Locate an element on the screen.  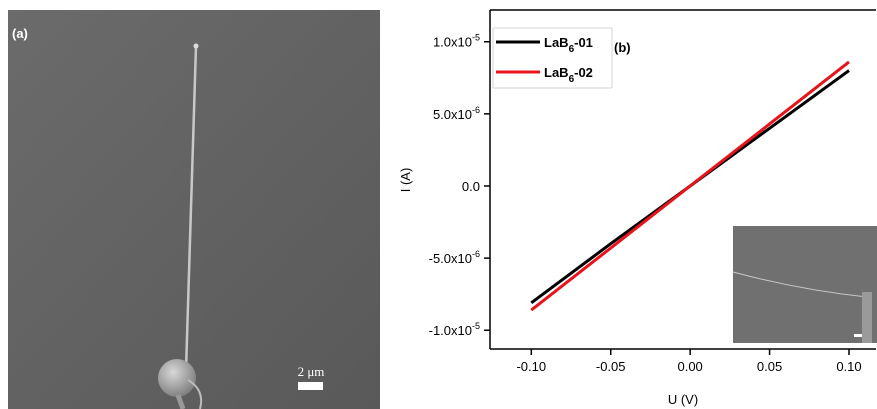
x-tick-label: 0.05 is located at coordinates (769, 366).